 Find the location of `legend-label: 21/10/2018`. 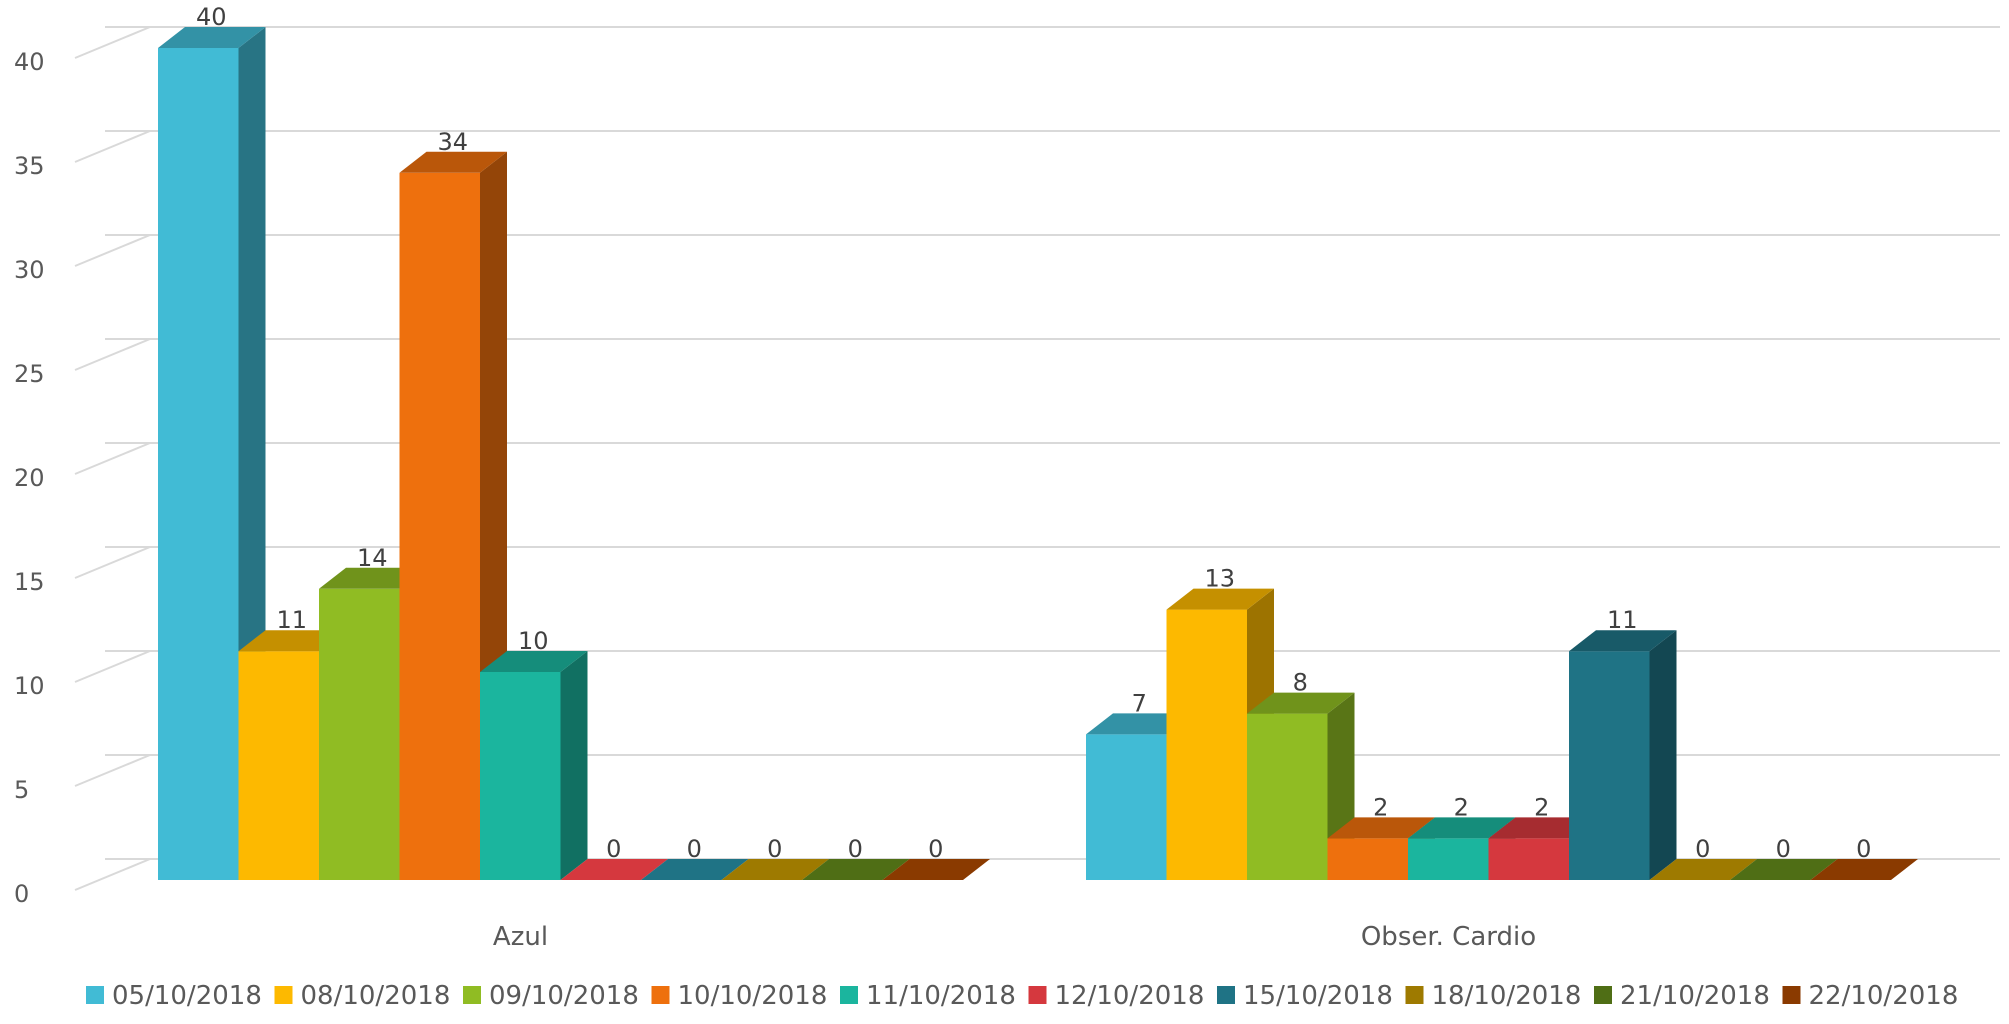

legend-label: 21/10/2018 is located at coordinates (1695, 996).